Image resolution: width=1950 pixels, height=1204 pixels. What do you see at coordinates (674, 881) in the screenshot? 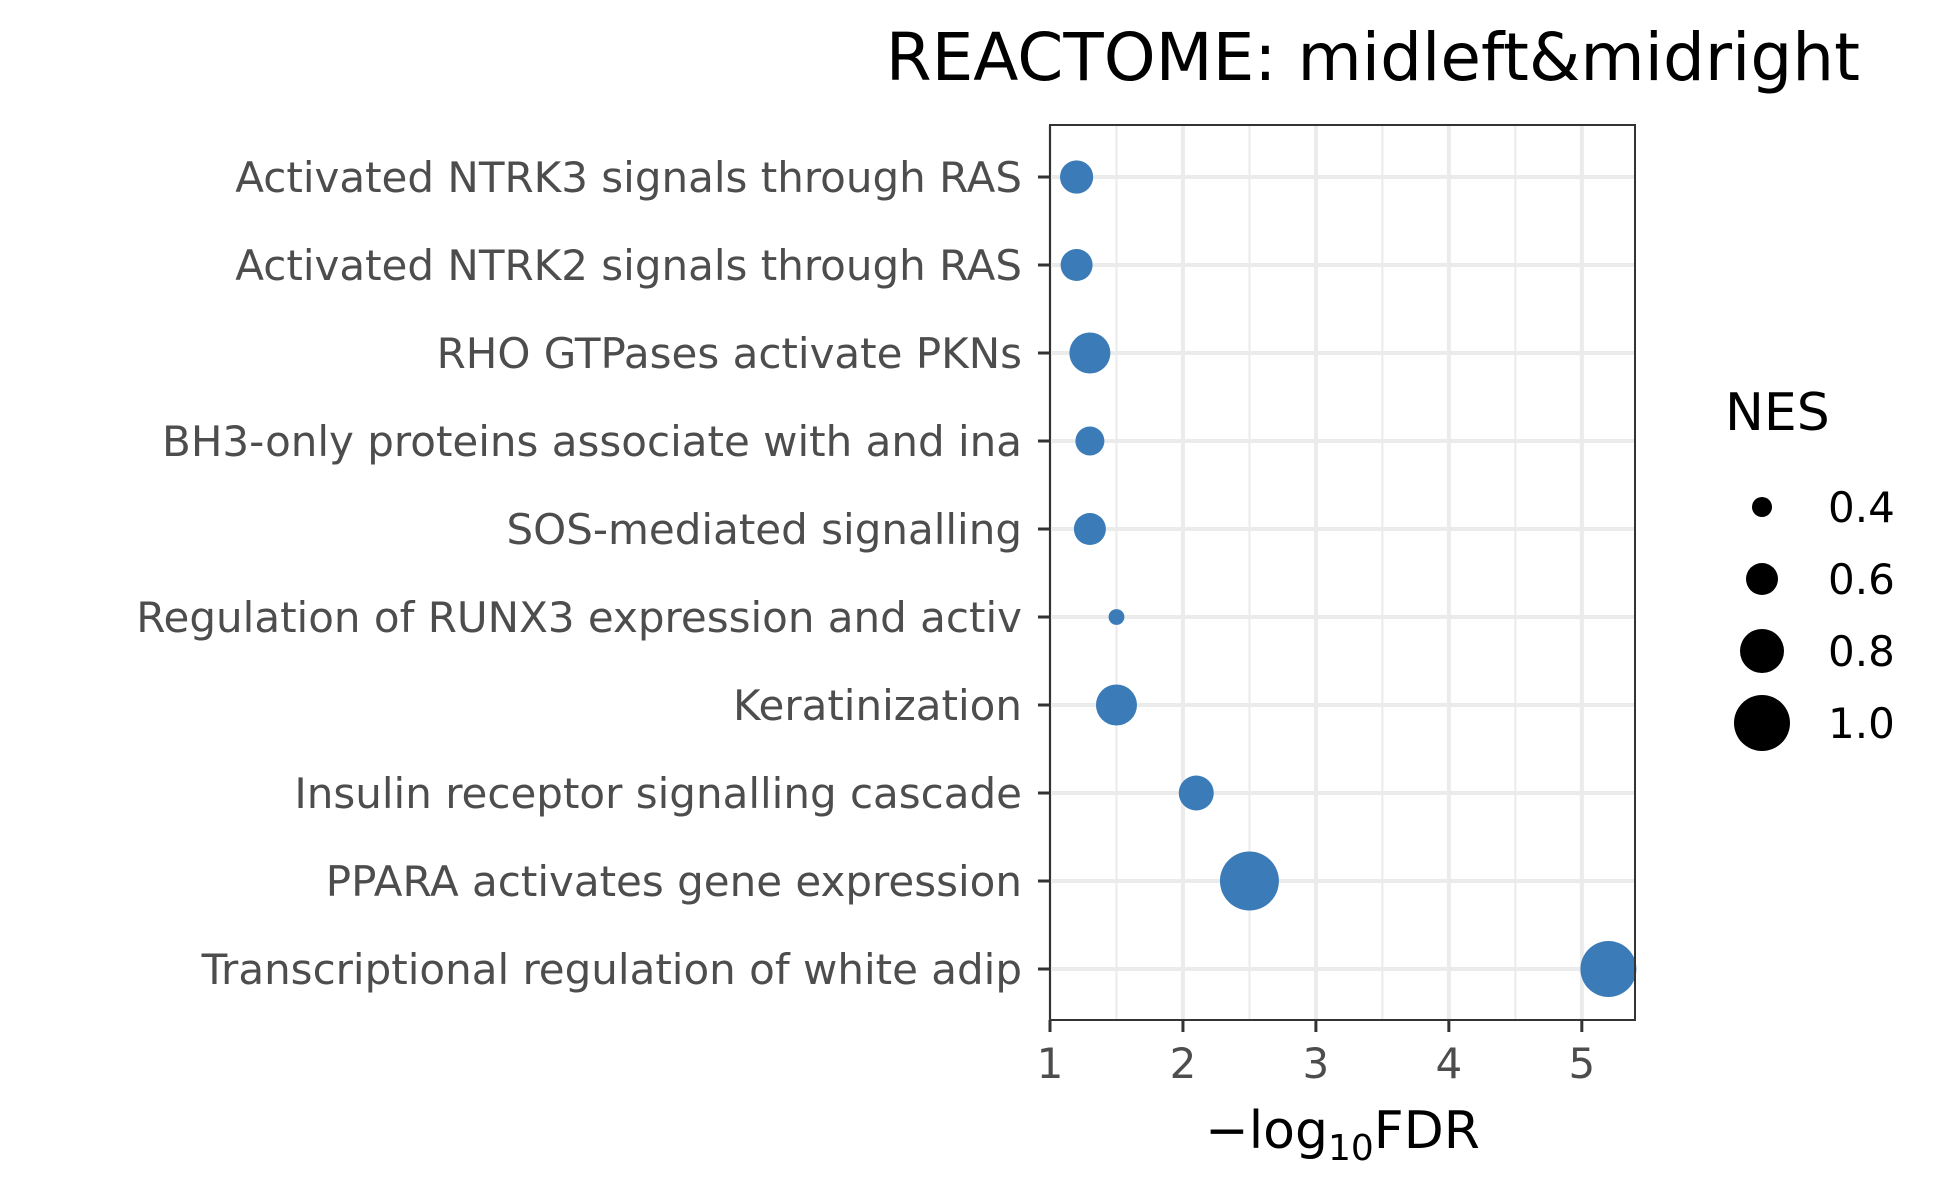
I see `y-tick-label: PPARA activates gene expression` at bounding box center [674, 881].